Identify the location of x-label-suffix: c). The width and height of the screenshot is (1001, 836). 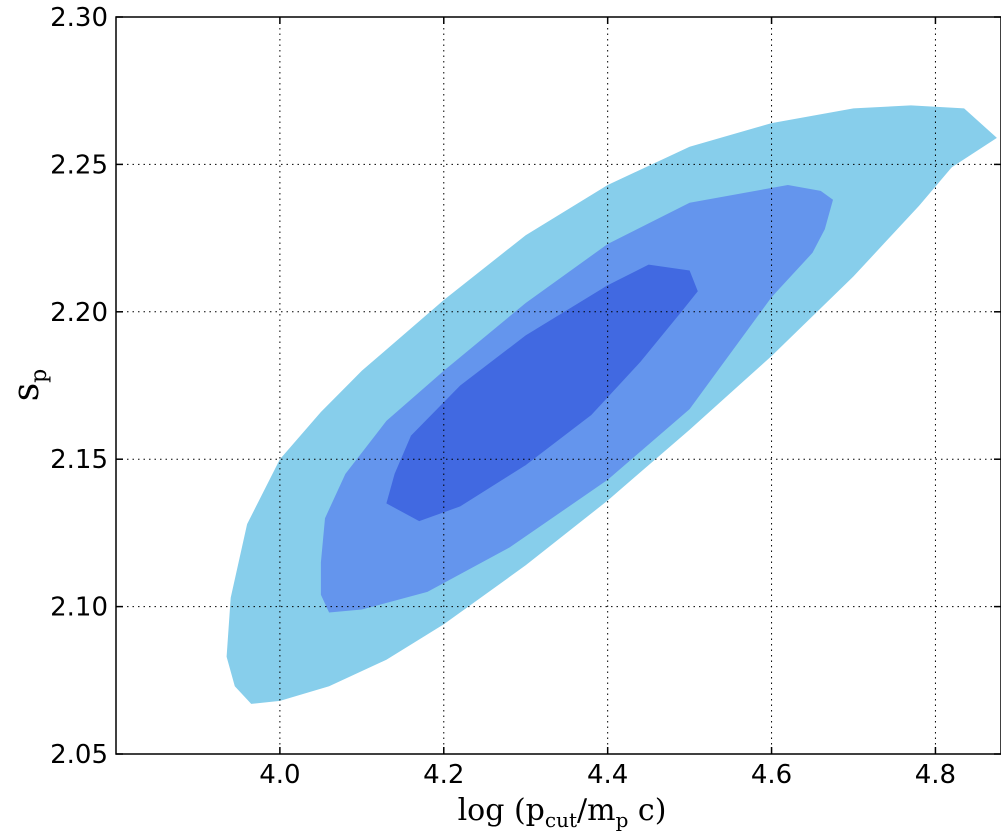
(647, 810).